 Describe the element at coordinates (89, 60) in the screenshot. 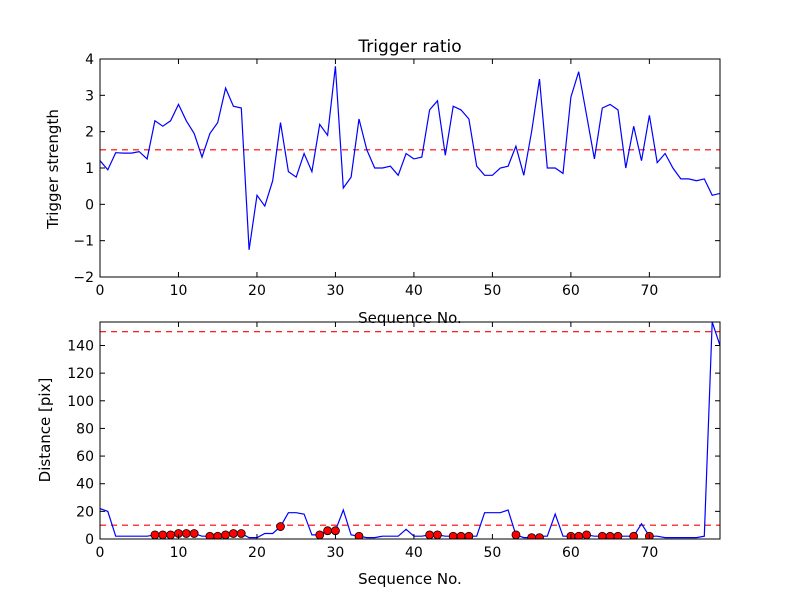

I see `y-tick-label: 4` at that location.